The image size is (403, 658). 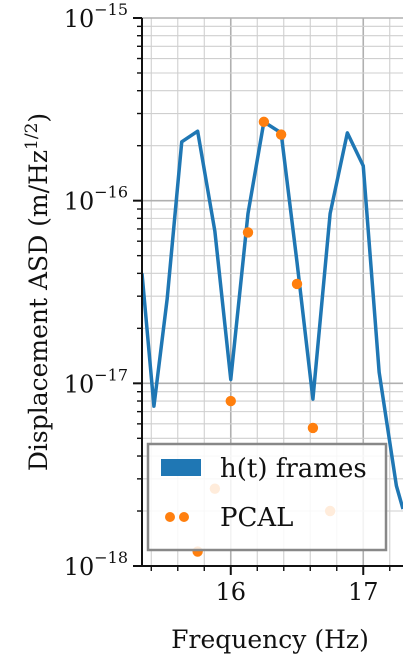 What do you see at coordinates (181, 467) in the screenshot?
I see `legend-swatch-ht-frames` at bounding box center [181, 467].